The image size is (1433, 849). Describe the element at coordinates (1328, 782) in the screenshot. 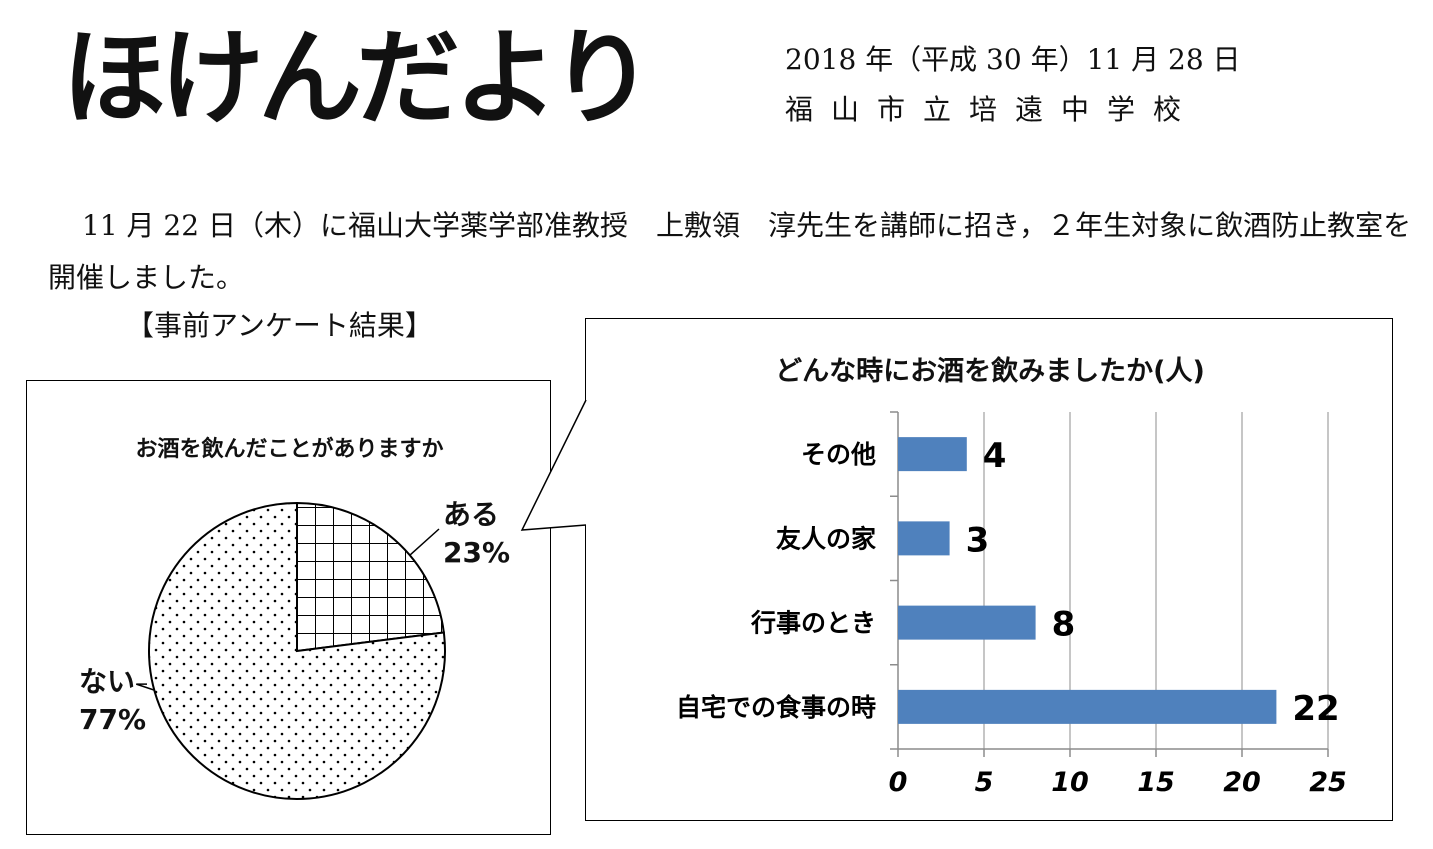

I see `x-tick-label: 25` at that location.